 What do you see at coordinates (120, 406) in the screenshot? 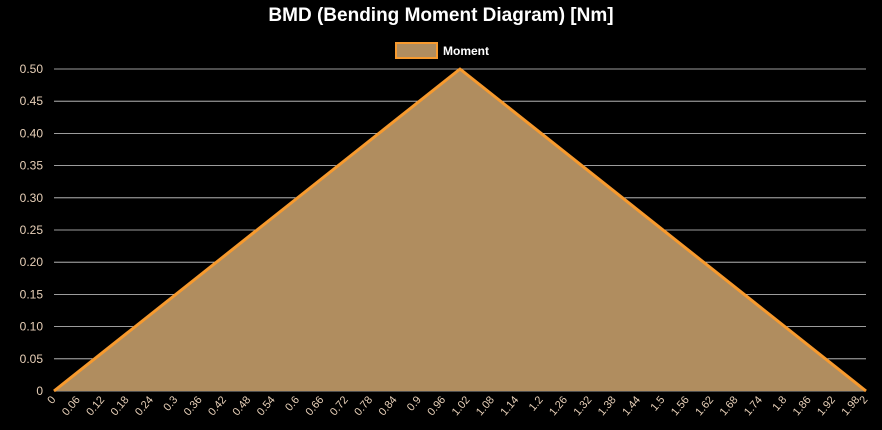
I see `x-tick-label: 0.18` at bounding box center [120, 406].